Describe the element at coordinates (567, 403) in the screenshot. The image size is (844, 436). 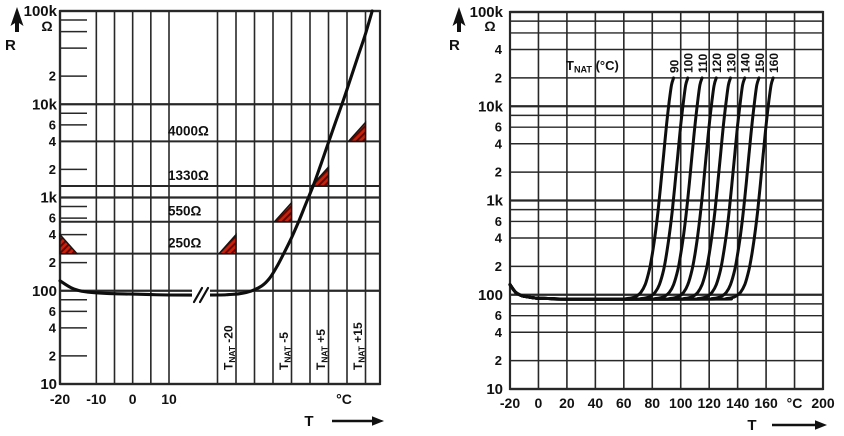
I see `x-tick-label: 20` at that location.